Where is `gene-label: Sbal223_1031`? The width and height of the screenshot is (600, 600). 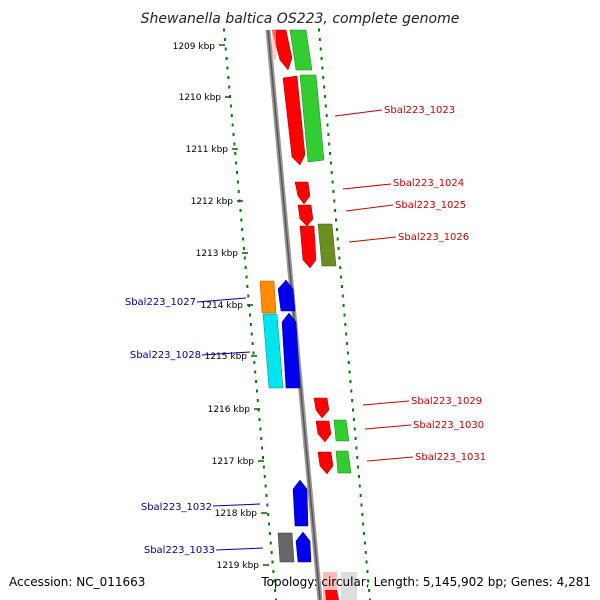
gene-label: Sbal223_1031 is located at coordinates (450, 457).